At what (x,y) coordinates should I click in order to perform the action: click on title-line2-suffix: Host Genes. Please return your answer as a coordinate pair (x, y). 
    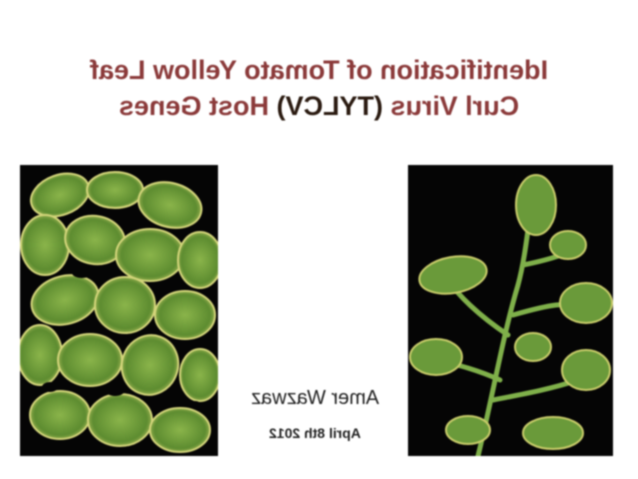
    Looking at the image, I should click on (197, 106).